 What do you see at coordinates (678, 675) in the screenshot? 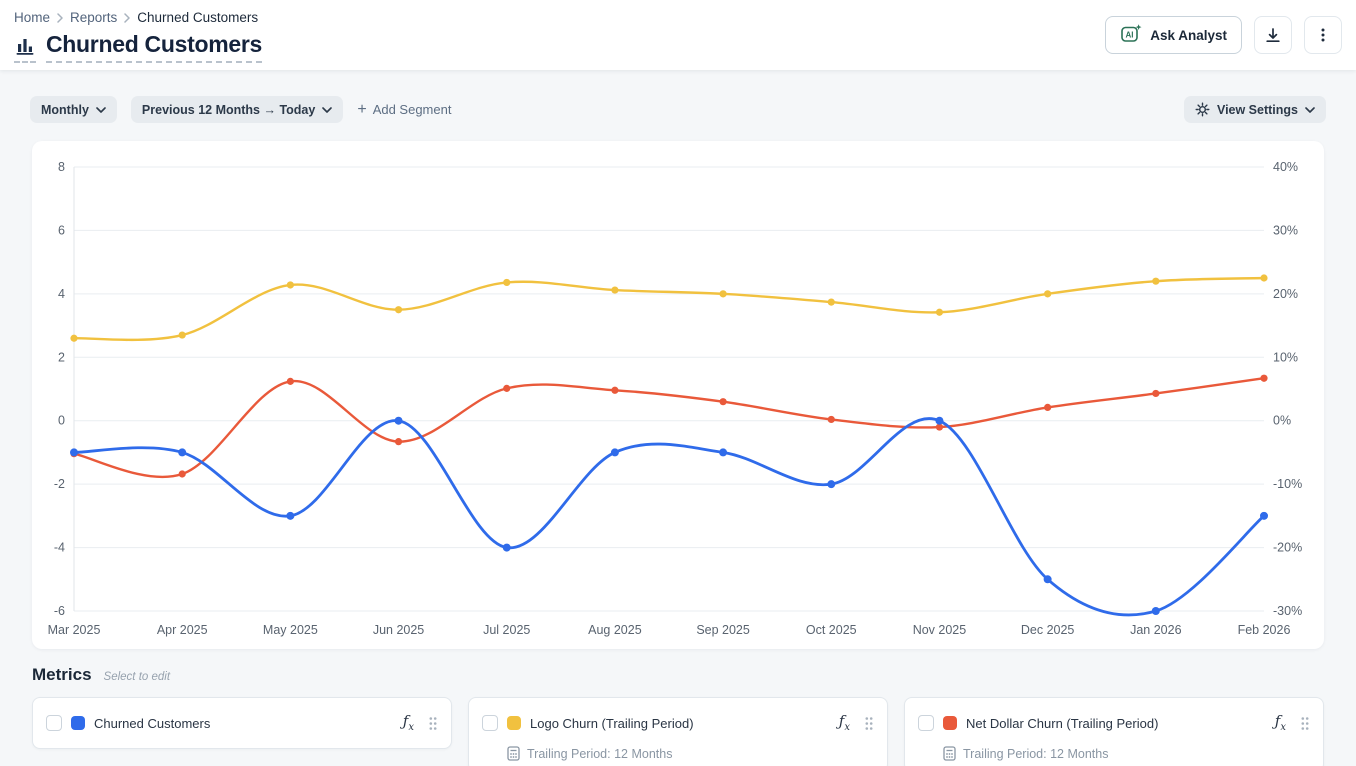
I see `metrics-header: Metrics Select to edit` at bounding box center [678, 675].